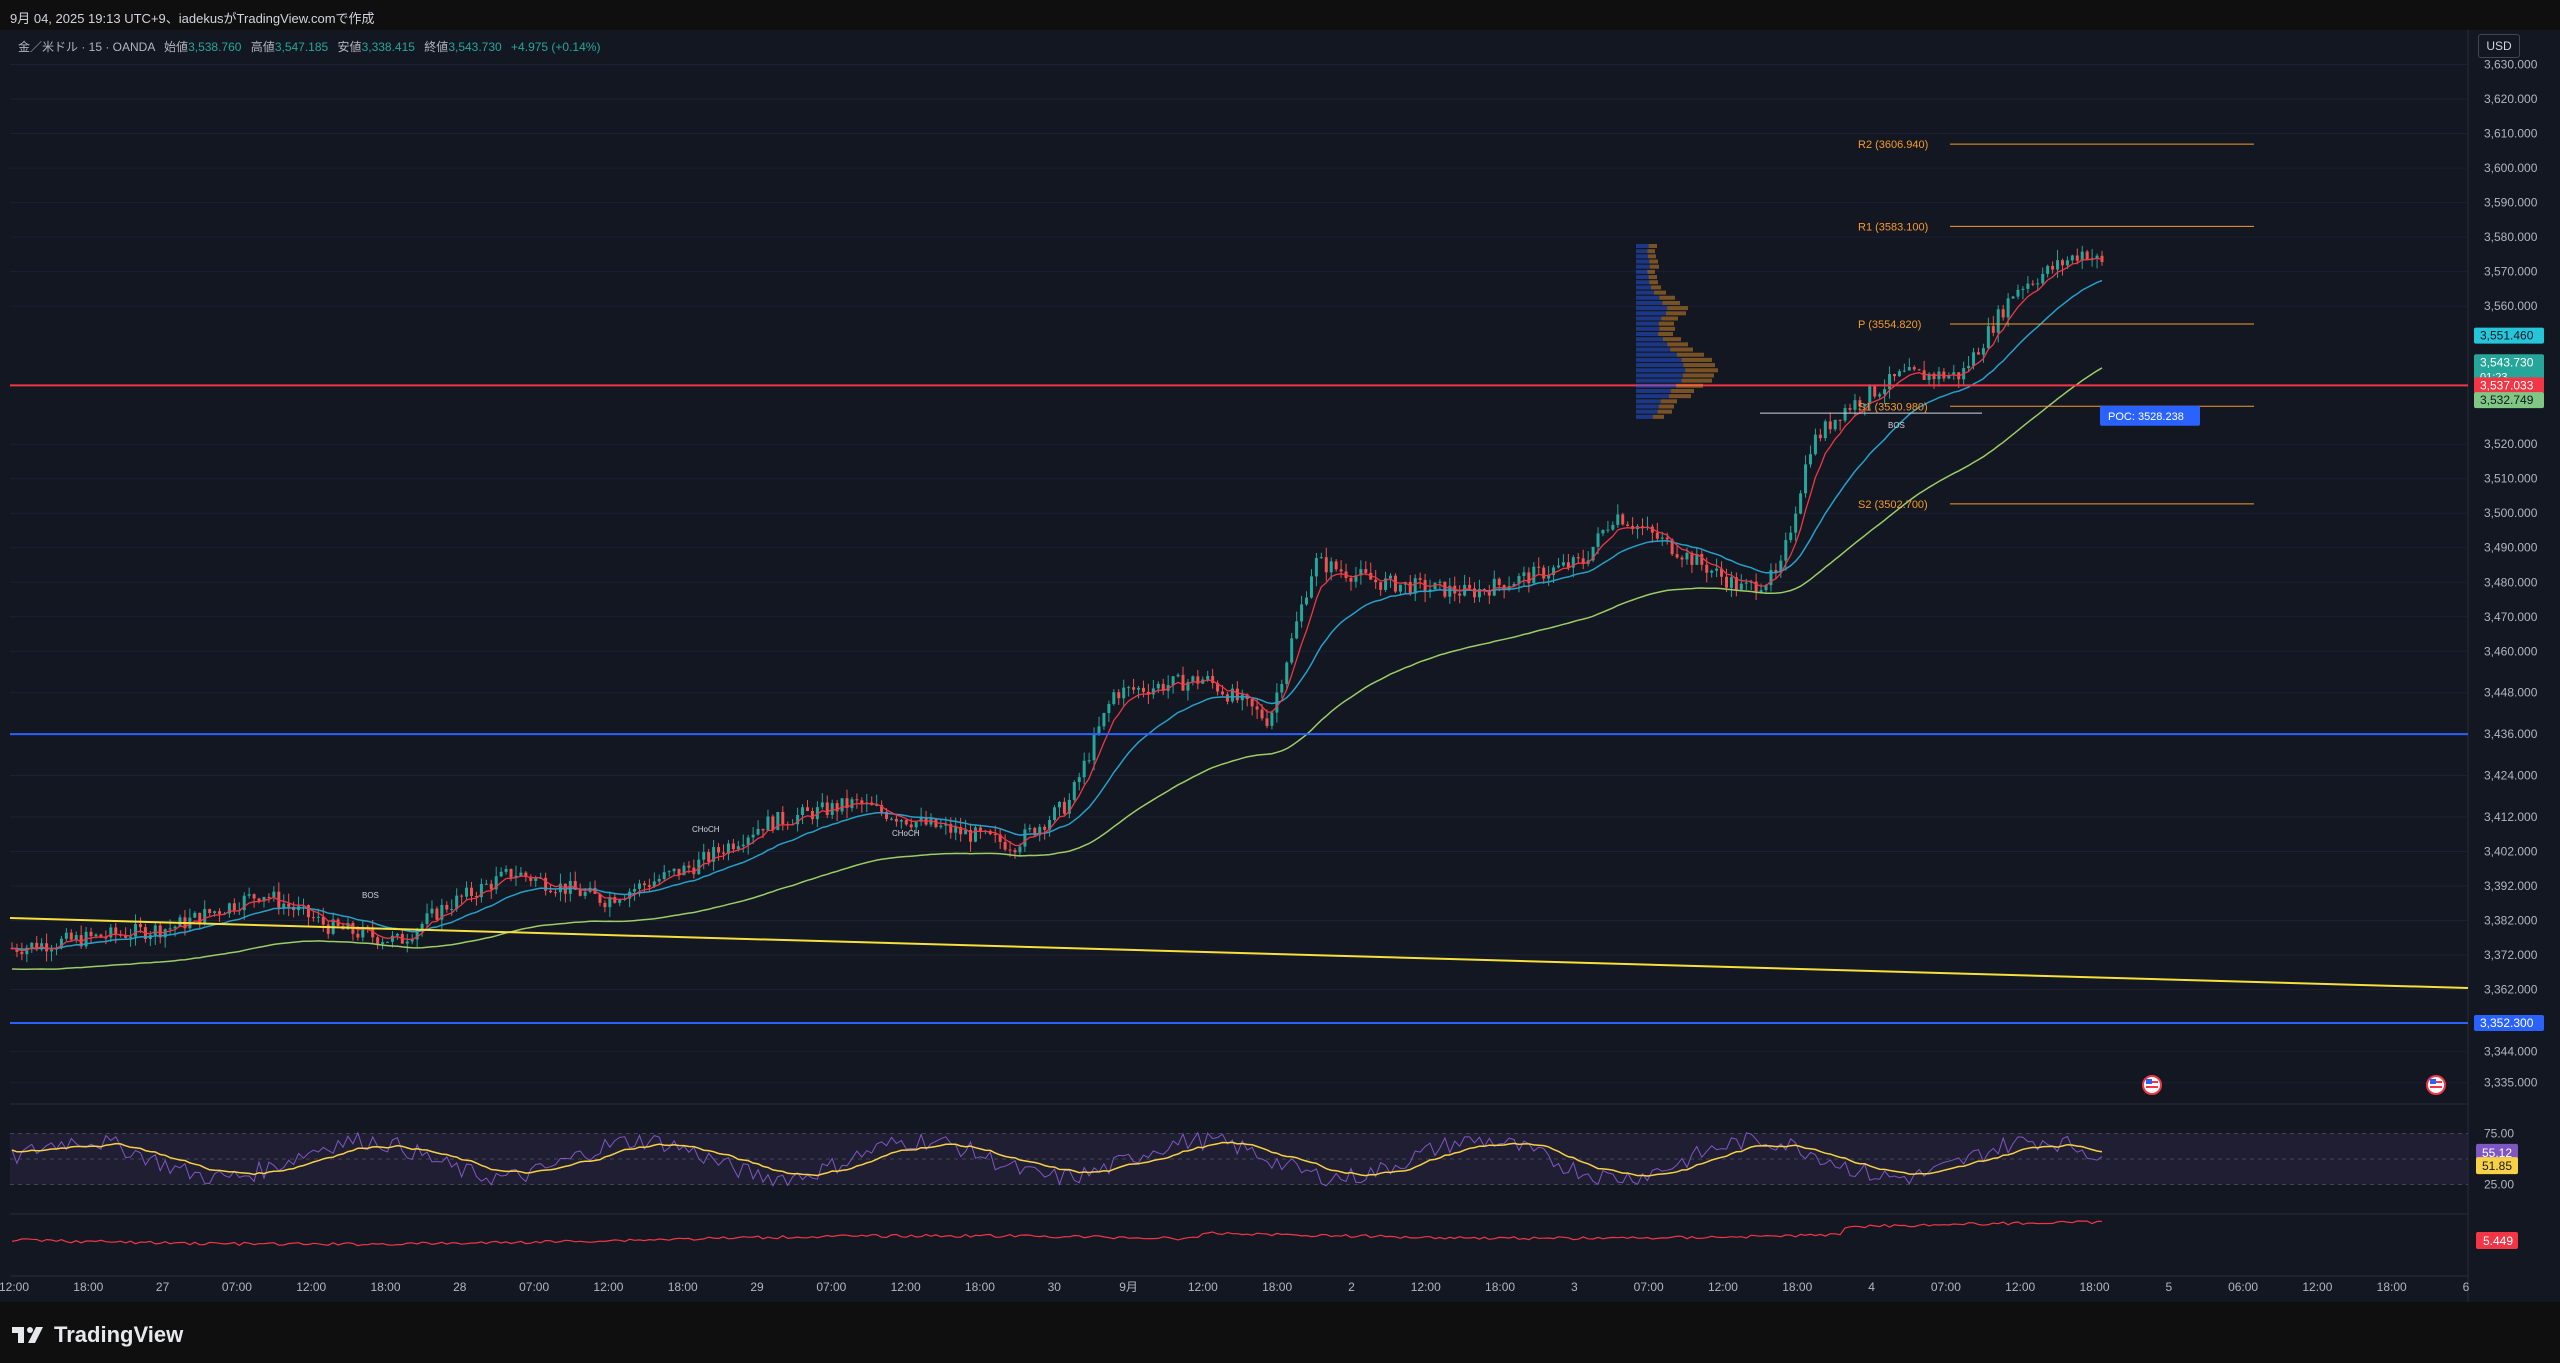  I want to click on time-tick-label: 2, so click(1351, 1287).